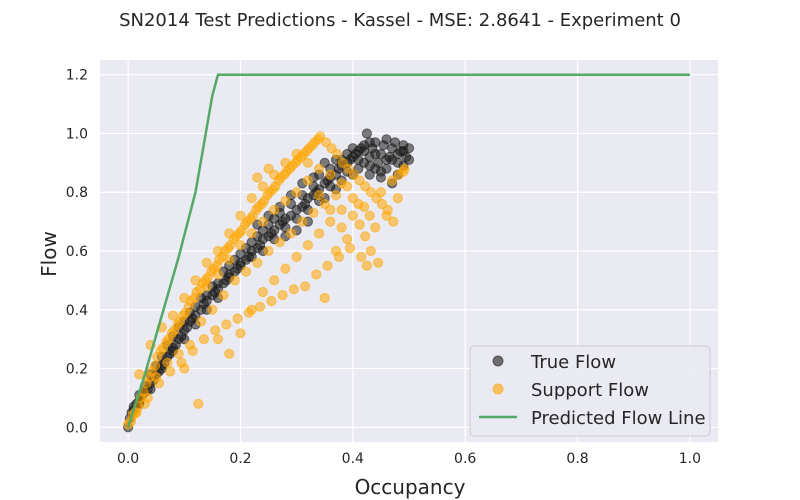  Describe the element at coordinates (77, 76) in the screenshot. I see `y-tick-label: 1.2` at that location.